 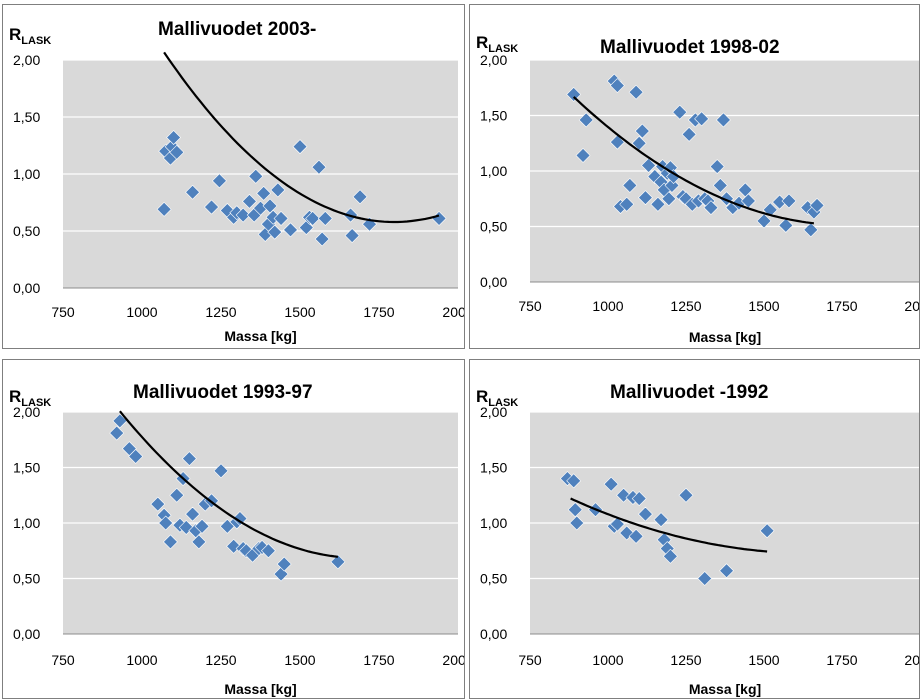 I want to click on chart-title: Mallivuodet -1992, so click(x=689, y=392).